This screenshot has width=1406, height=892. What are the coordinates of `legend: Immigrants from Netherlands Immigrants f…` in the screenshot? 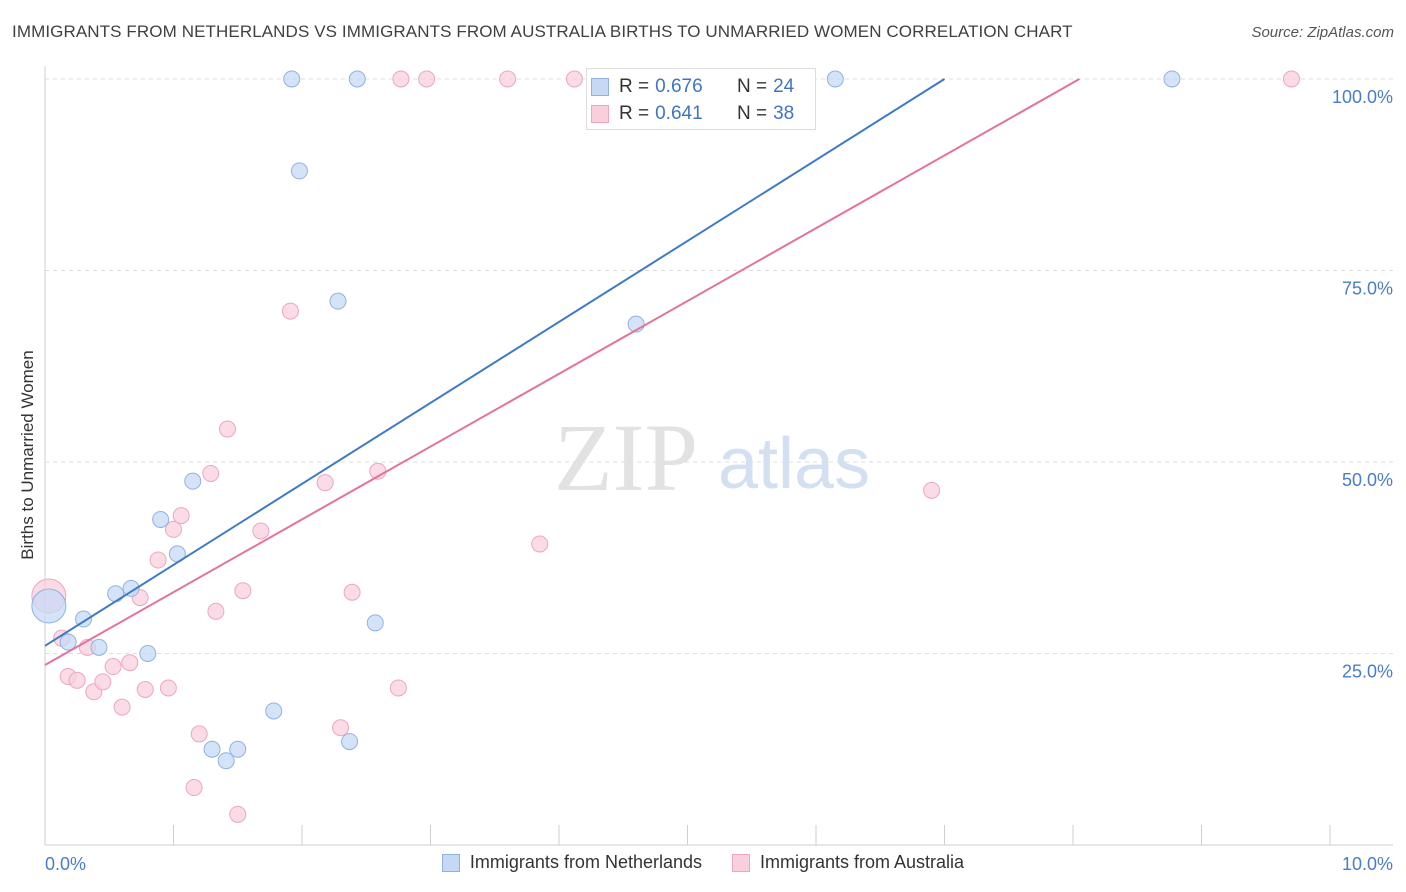 It's located at (703, 862).